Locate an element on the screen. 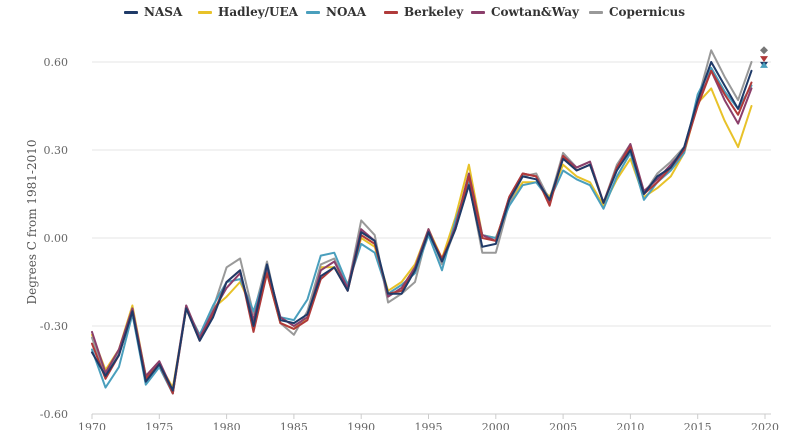 The height and width of the screenshot is (430, 792). legend-label-copernicus: Copernicus is located at coordinates (647, 12).